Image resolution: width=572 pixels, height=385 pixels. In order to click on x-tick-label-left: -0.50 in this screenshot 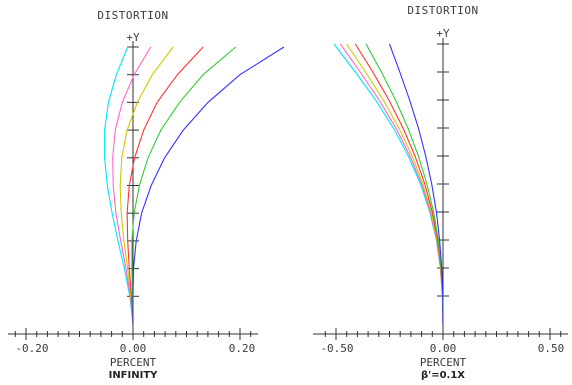, I will do `click(336, 348)`.